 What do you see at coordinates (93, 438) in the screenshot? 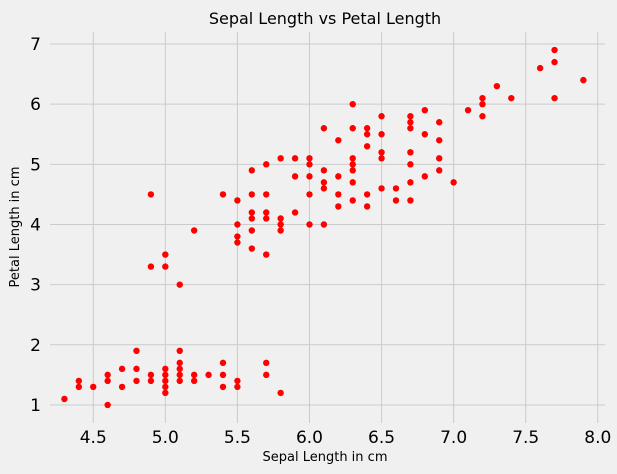
I see `x-tick-label: 4.5` at bounding box center [93, 438].